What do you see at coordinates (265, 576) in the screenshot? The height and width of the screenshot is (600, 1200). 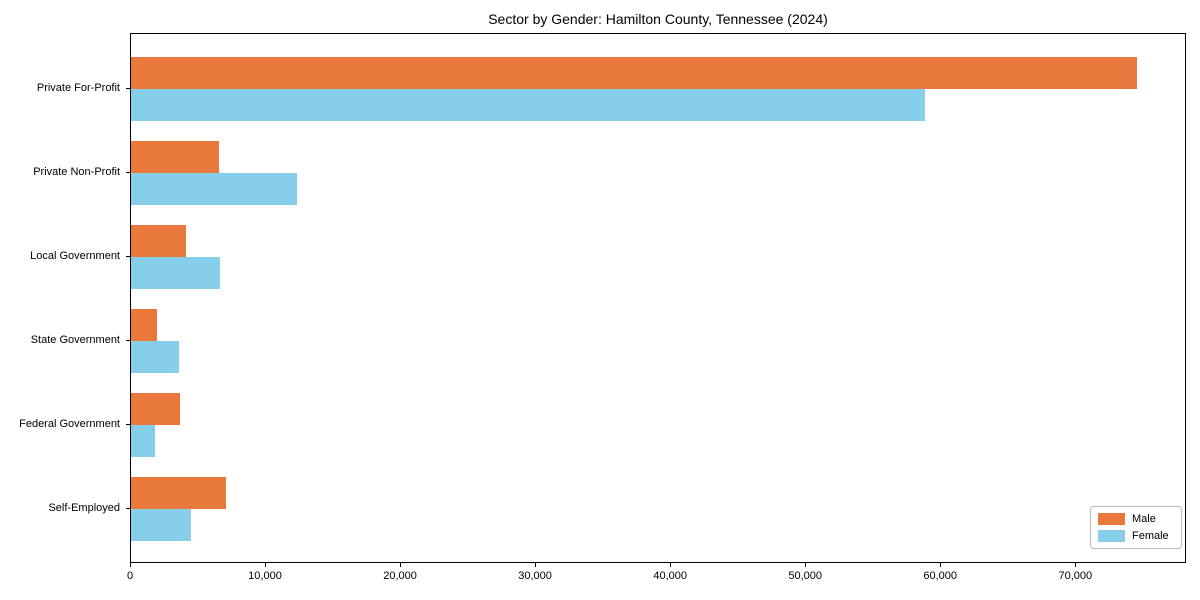 I see `x-tick-label-10-000: 10,000` at bounding box center [265, 576].